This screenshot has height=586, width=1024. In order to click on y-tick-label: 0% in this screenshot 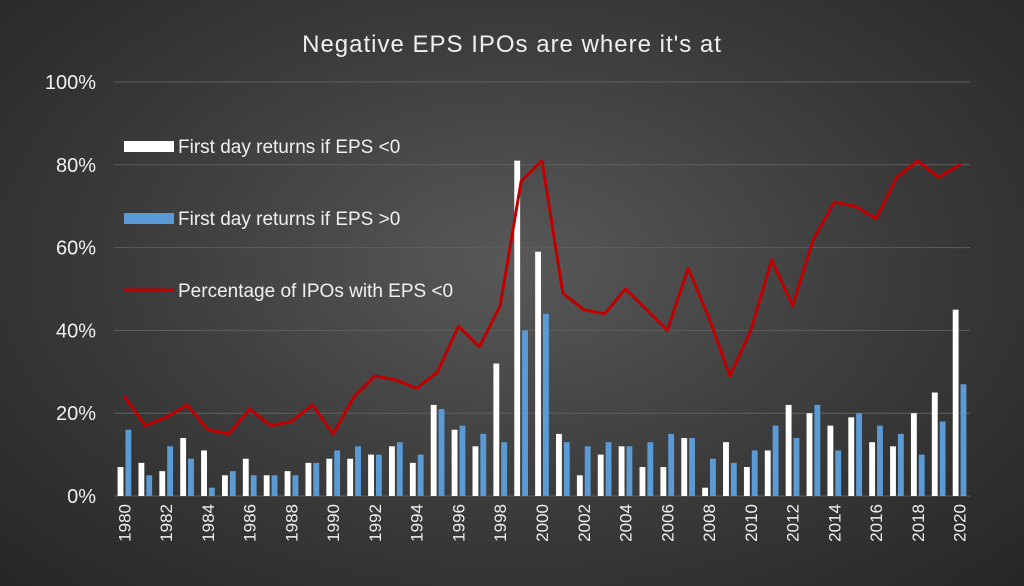, I will do `click(81, 497)`.